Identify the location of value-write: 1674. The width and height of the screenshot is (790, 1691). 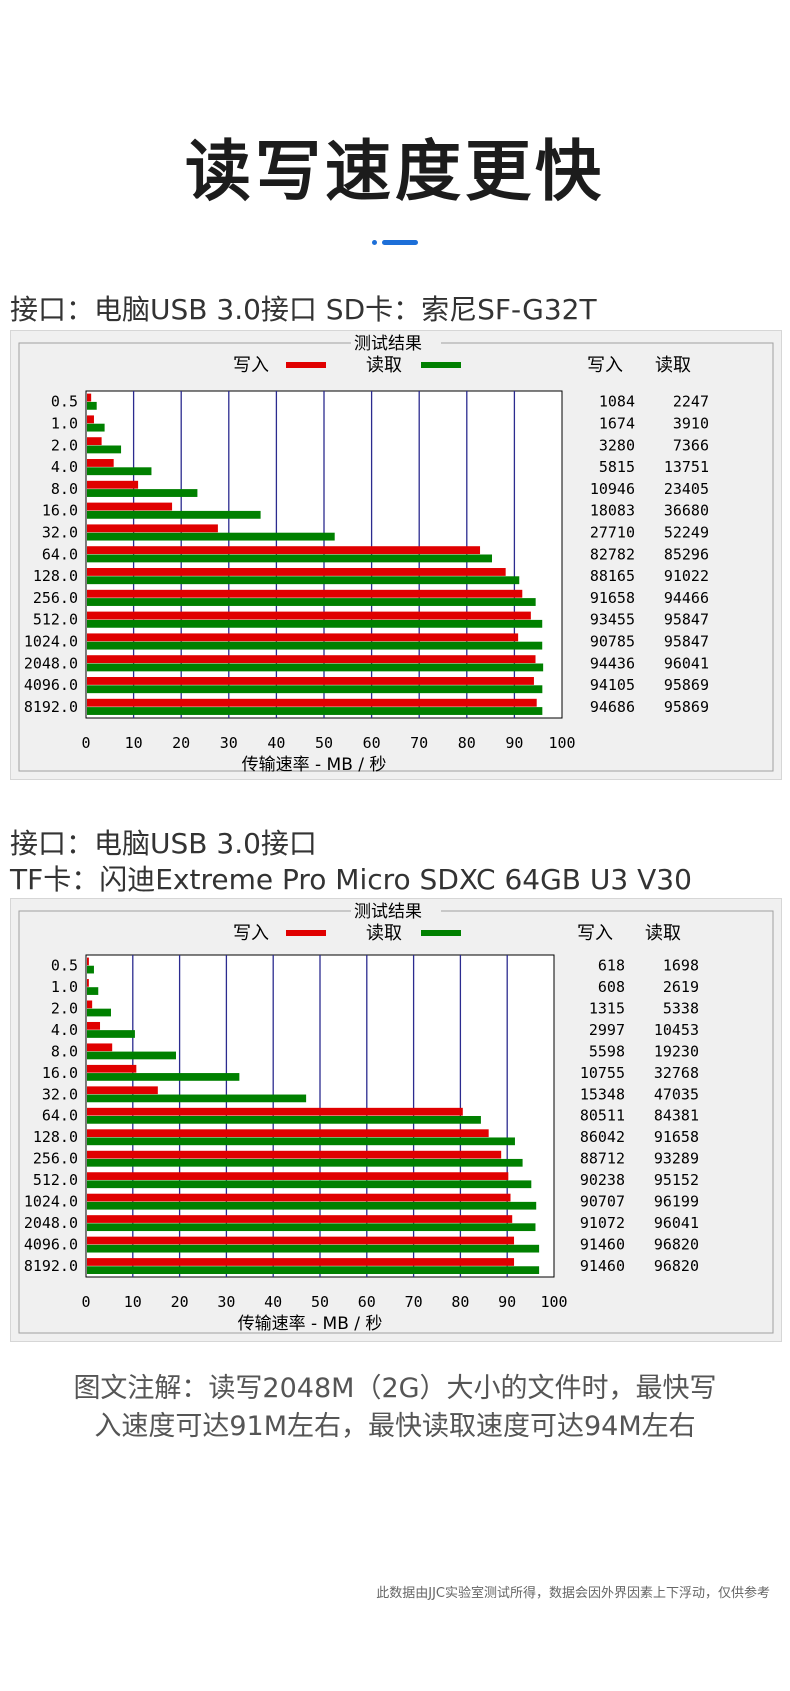
(617, 423).